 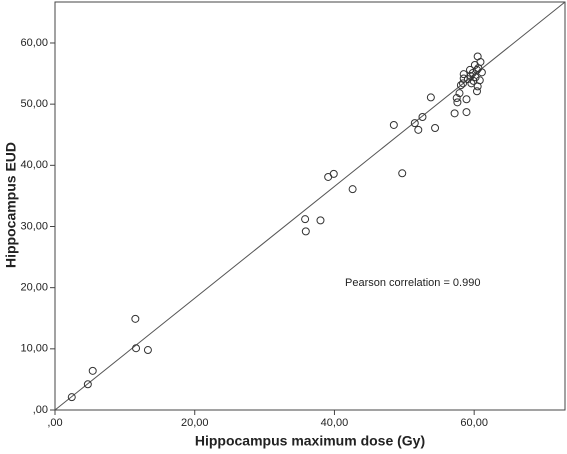 I want to click on x-tick-label: ,00, so click(x=54, y=423).